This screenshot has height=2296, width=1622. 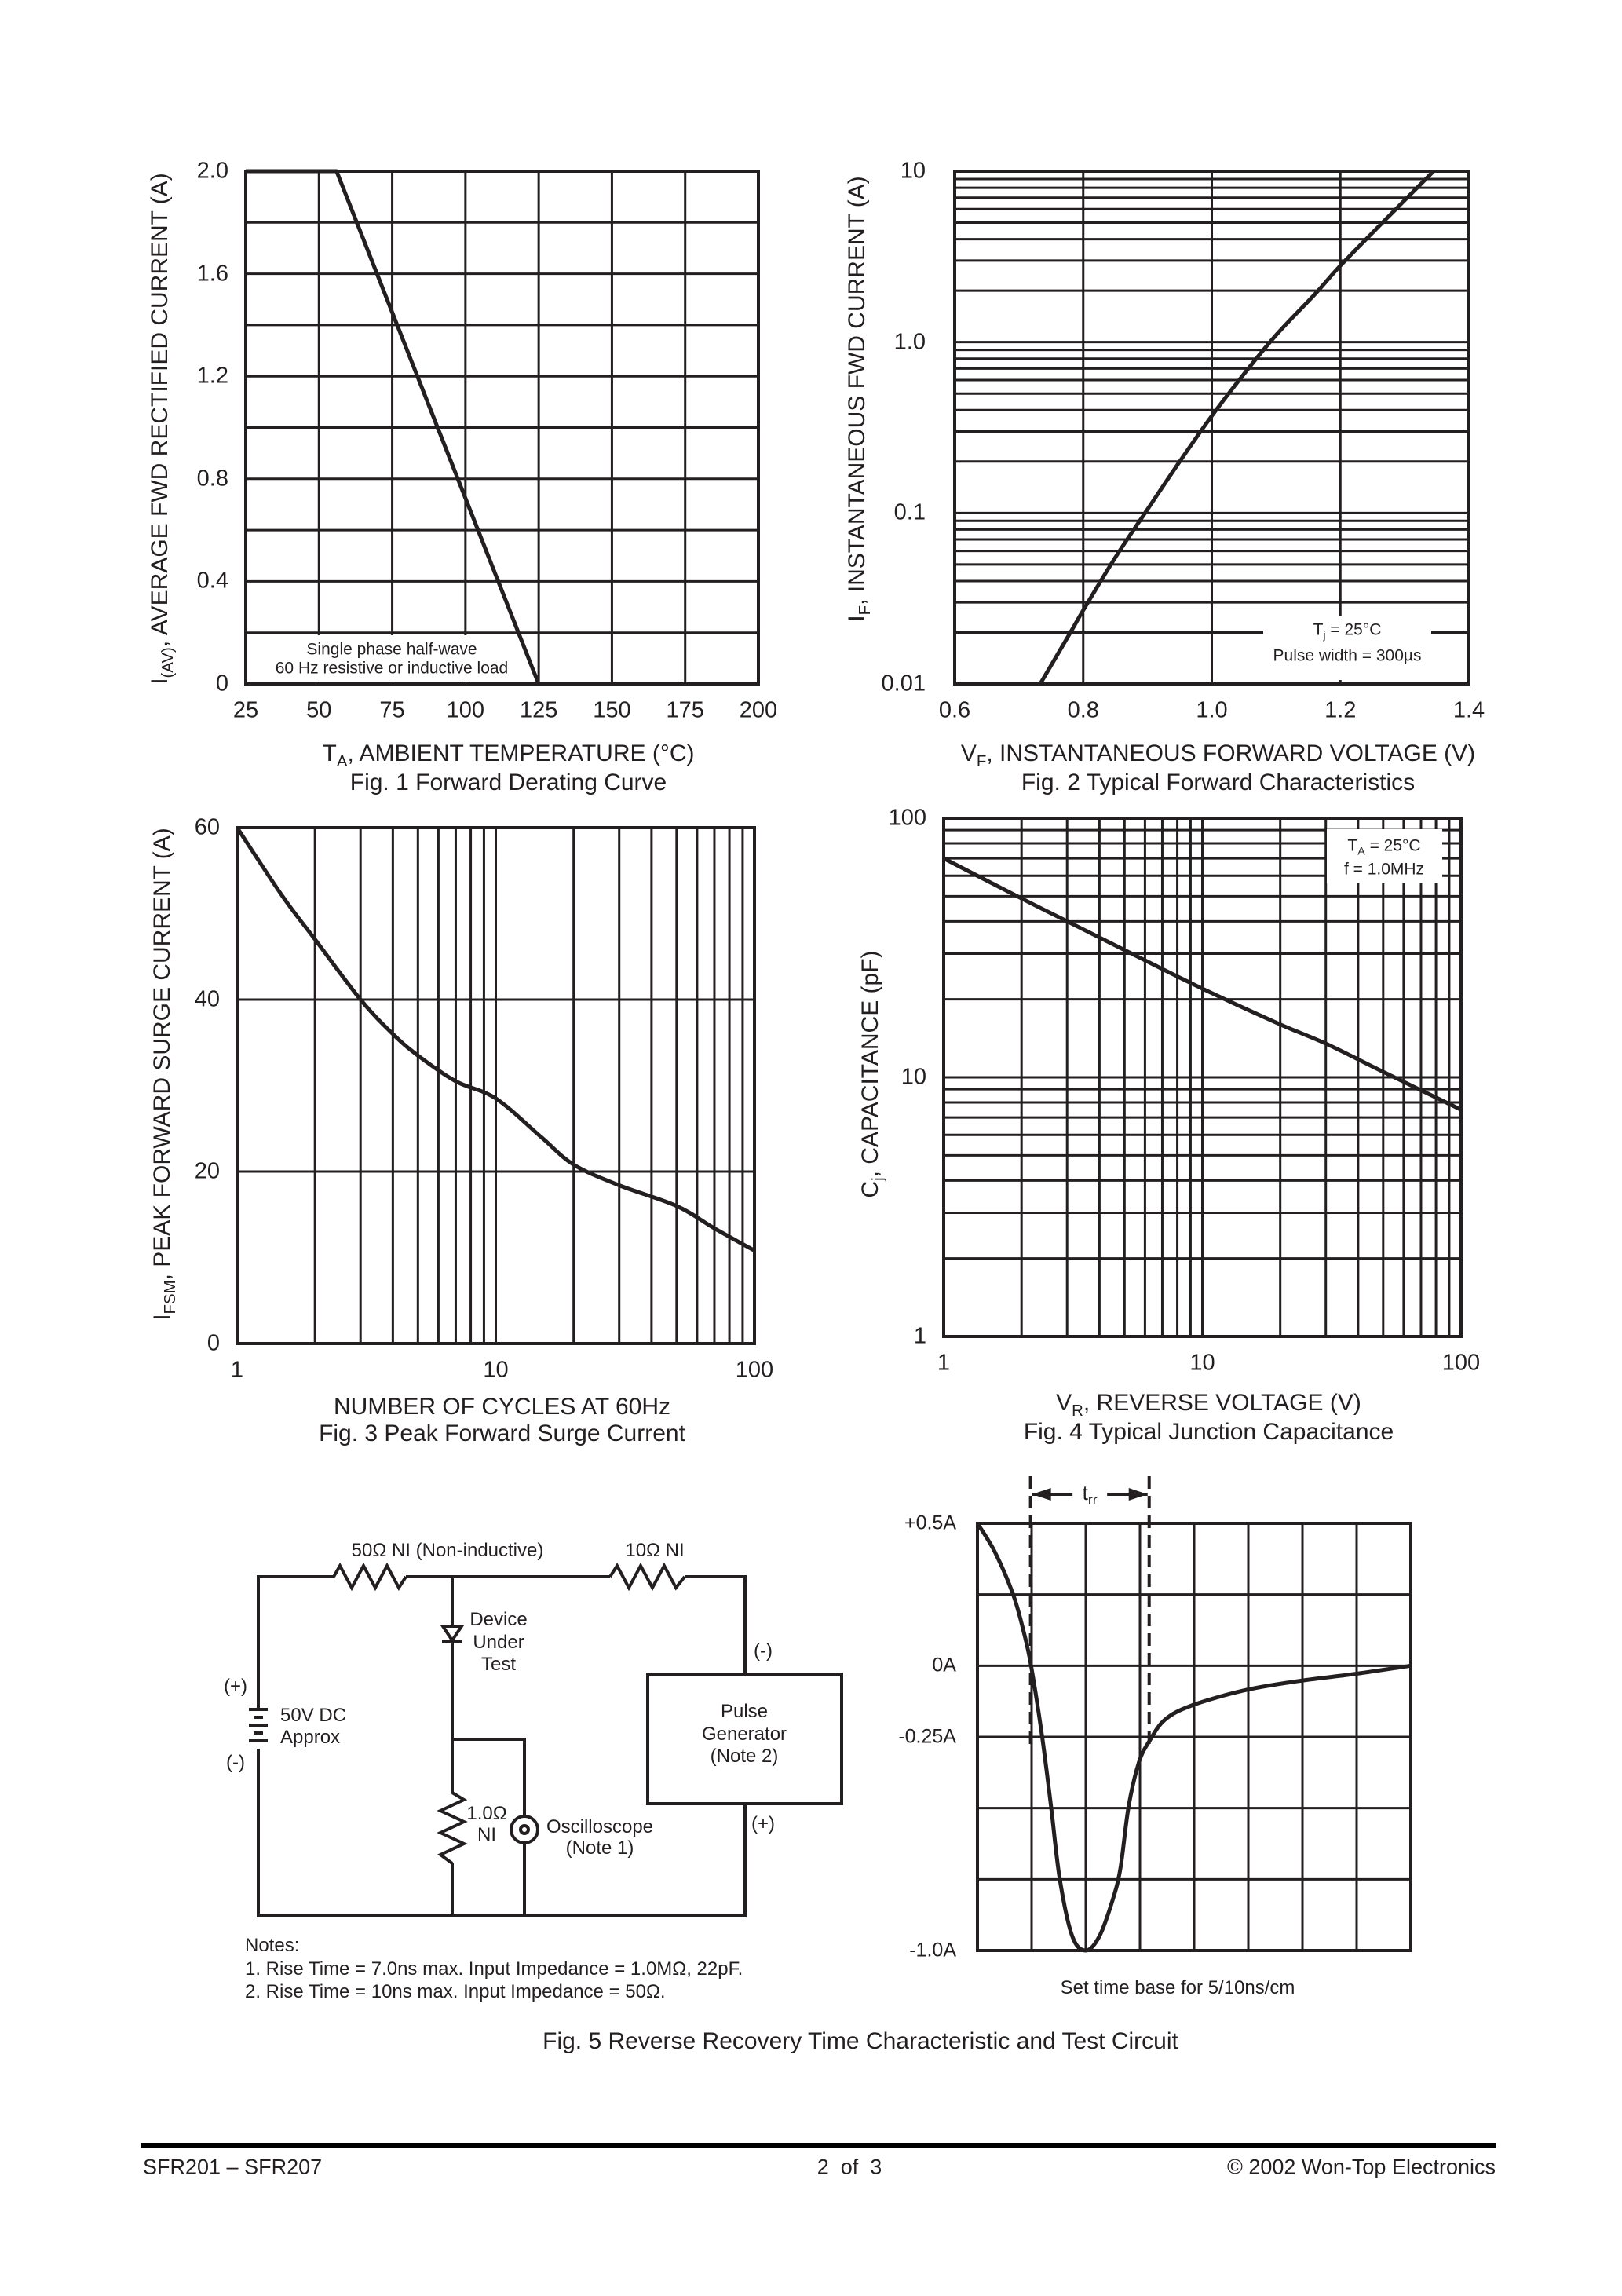 What do you see at coordinates (524, 1830) in the screenshot?
I see `oscilloscope-probe-icon` at bounding box center [524, 1830].